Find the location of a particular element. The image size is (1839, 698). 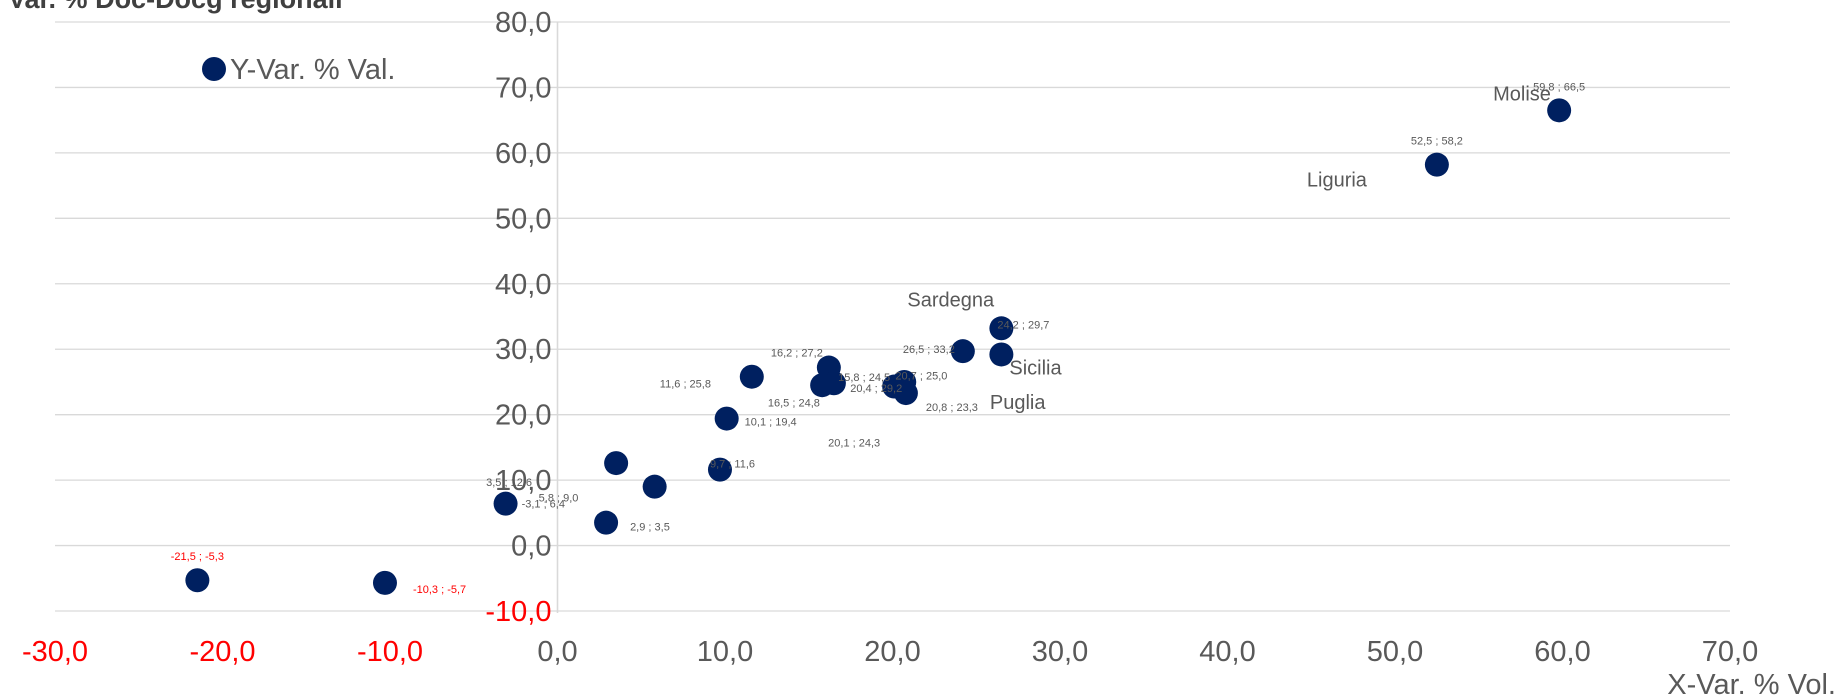

region-label: Liguria is located at coordinates (1337, 181).